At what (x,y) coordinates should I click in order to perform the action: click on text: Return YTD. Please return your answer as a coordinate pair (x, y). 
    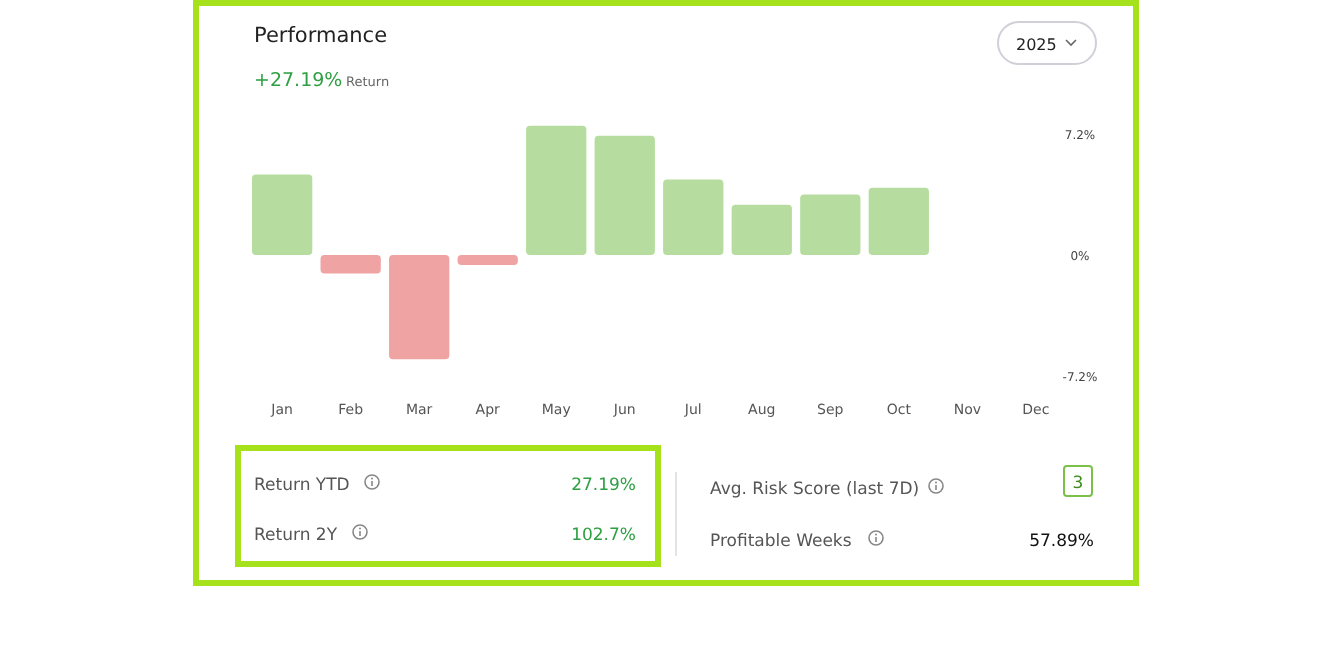
    Looking at the image, I should click on (302, 486).